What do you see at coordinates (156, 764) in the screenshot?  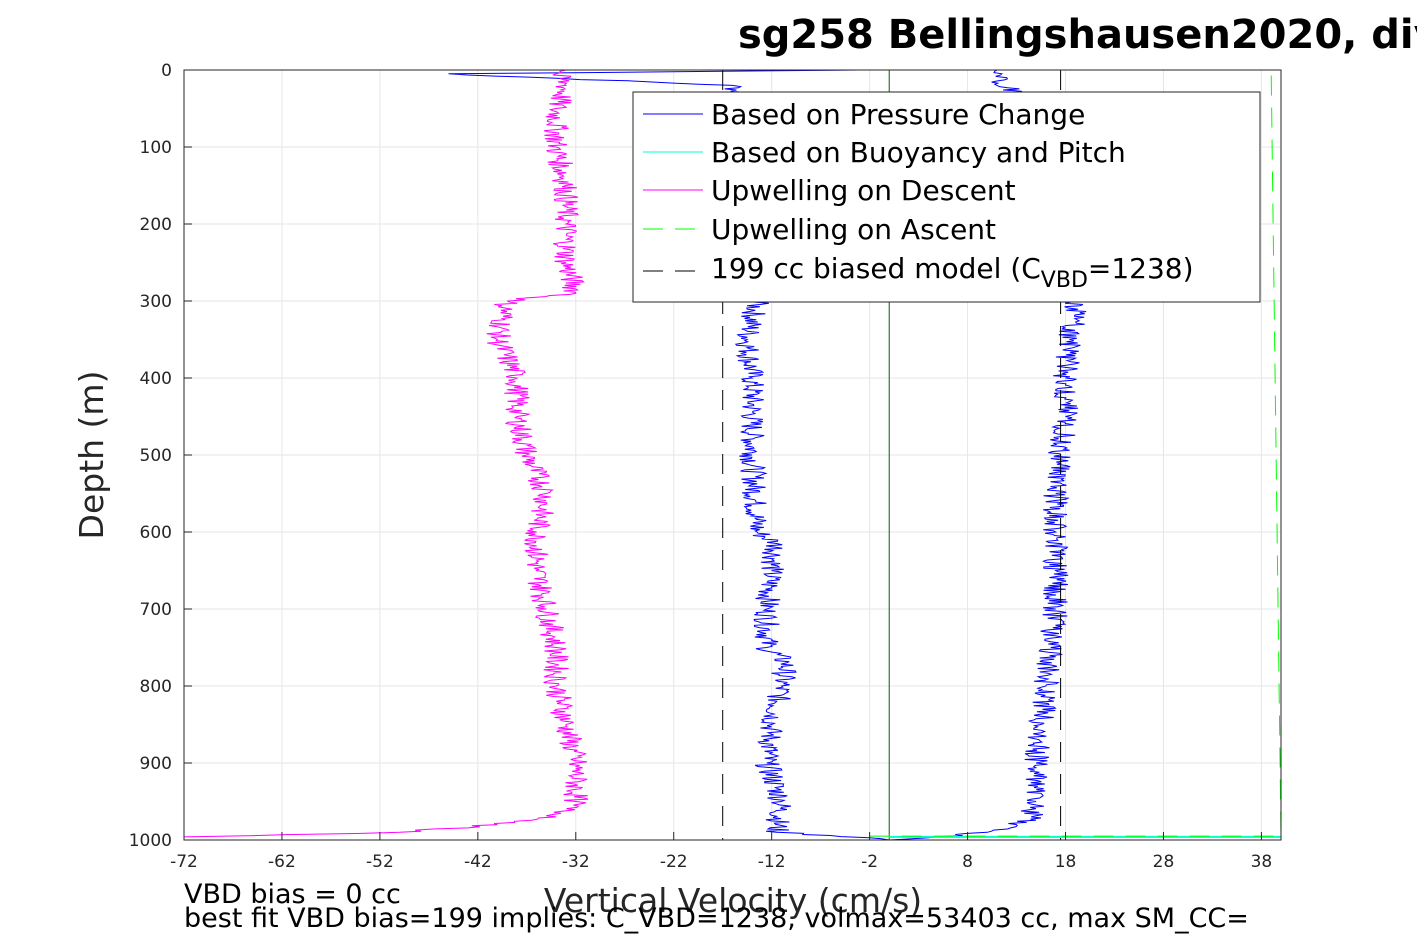 I see `y-tick-label: 900` at bounding box center [156, 764].